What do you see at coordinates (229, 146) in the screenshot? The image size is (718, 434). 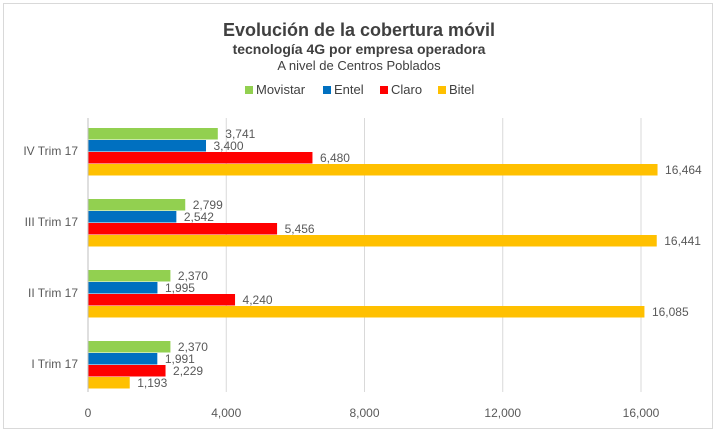 I see `data-label: 3,400` at bounding box center [229, 146].